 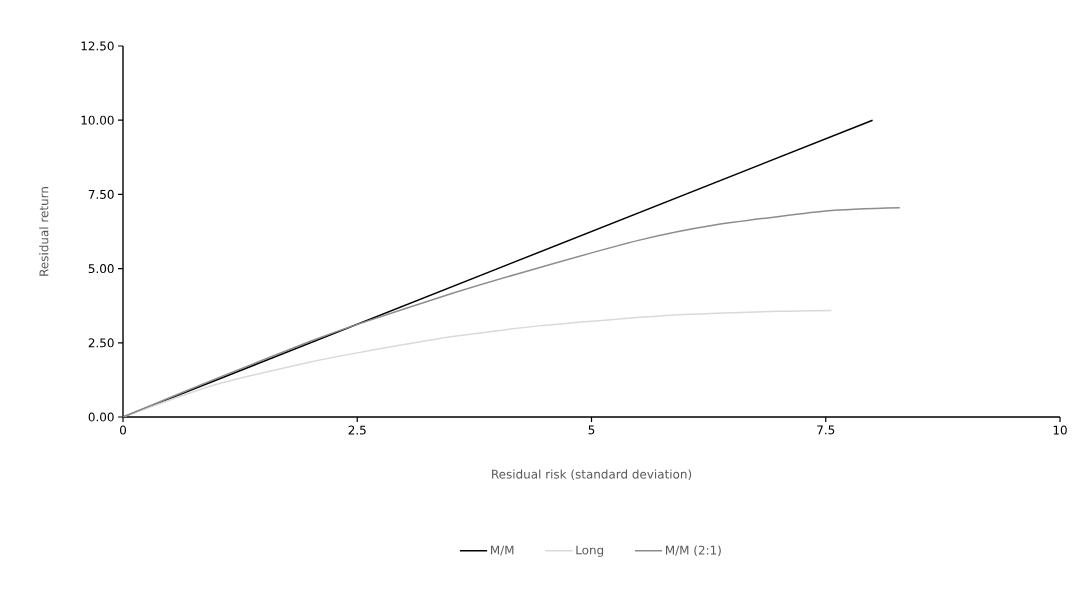 I want to click on y-axis-title: Residual return, so click(x=44, y=231).